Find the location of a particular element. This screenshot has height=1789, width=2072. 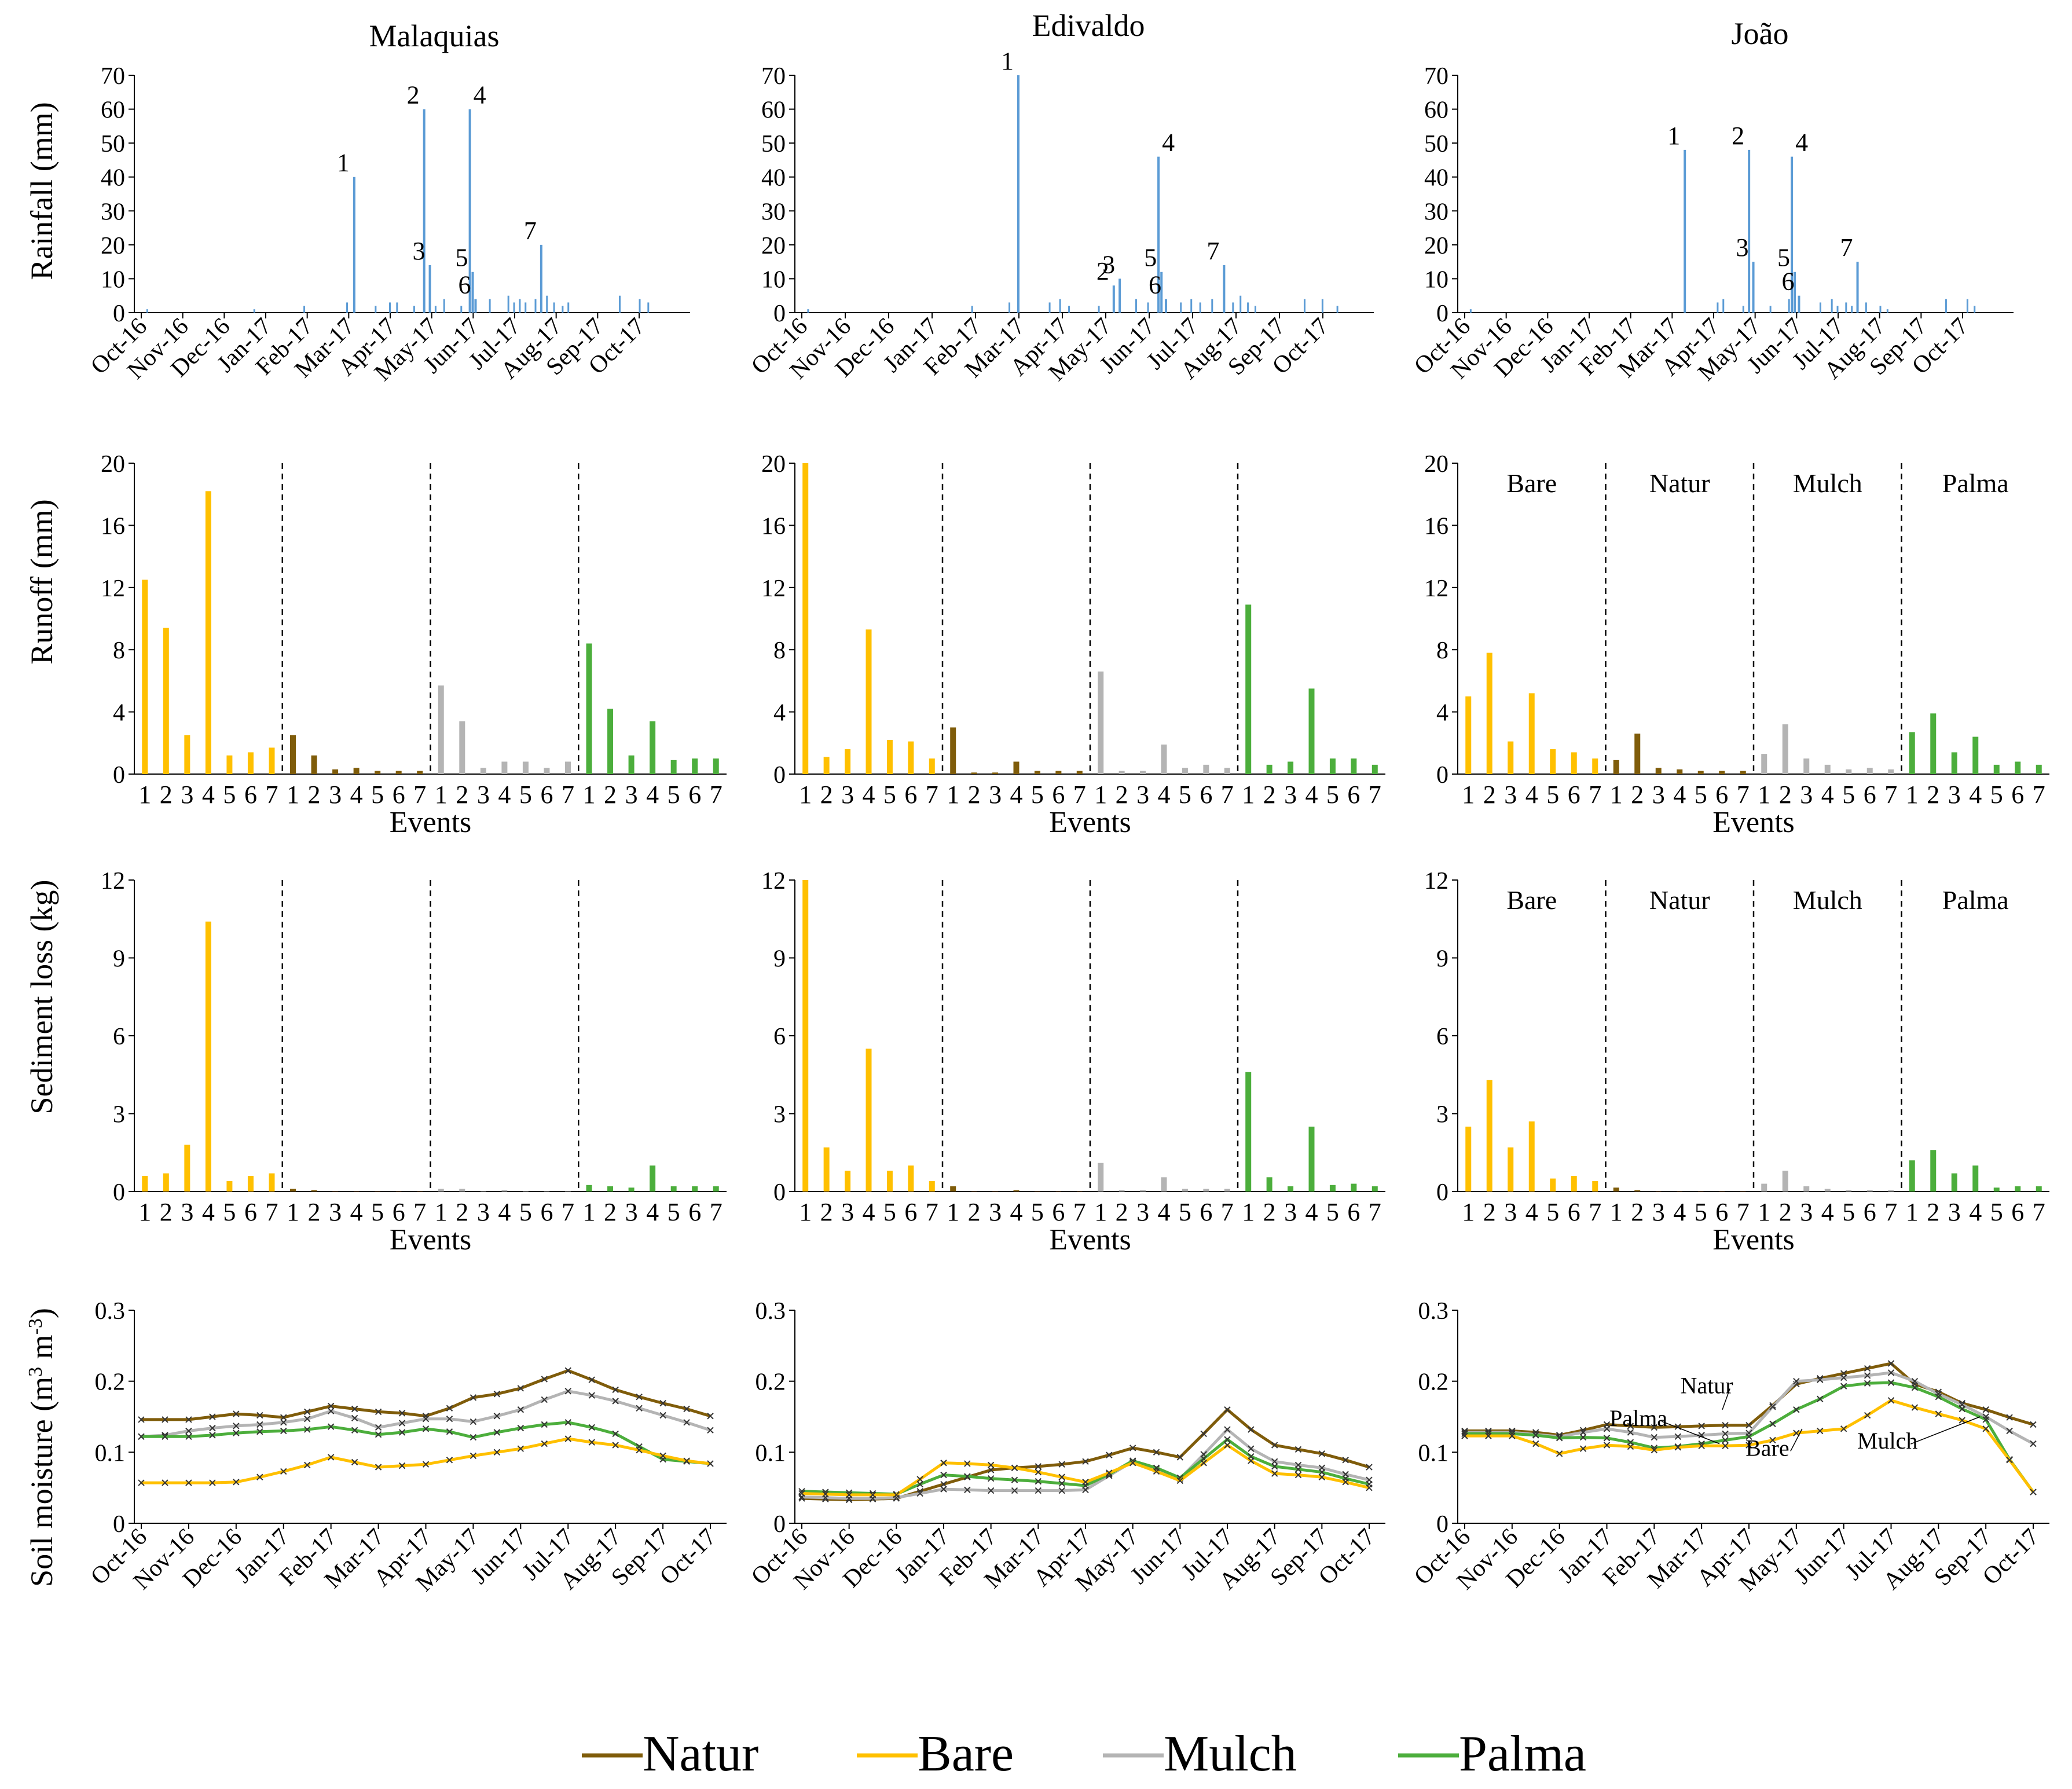

sediment-x-axis-title: Events is located at coordinates (431, 1239).